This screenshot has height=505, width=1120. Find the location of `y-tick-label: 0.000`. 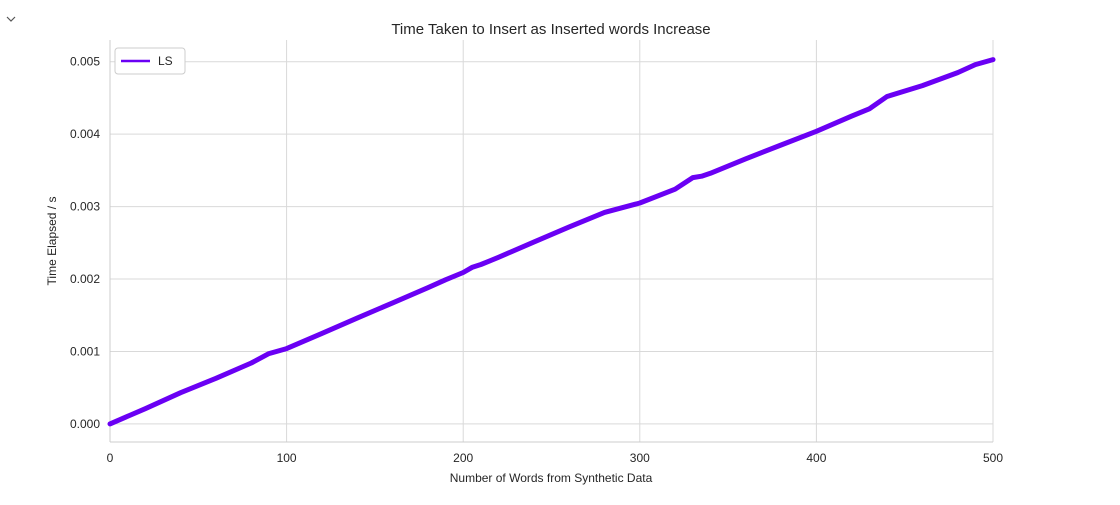

y-tick-label: 0.000 is located at coordinates (85, 424).